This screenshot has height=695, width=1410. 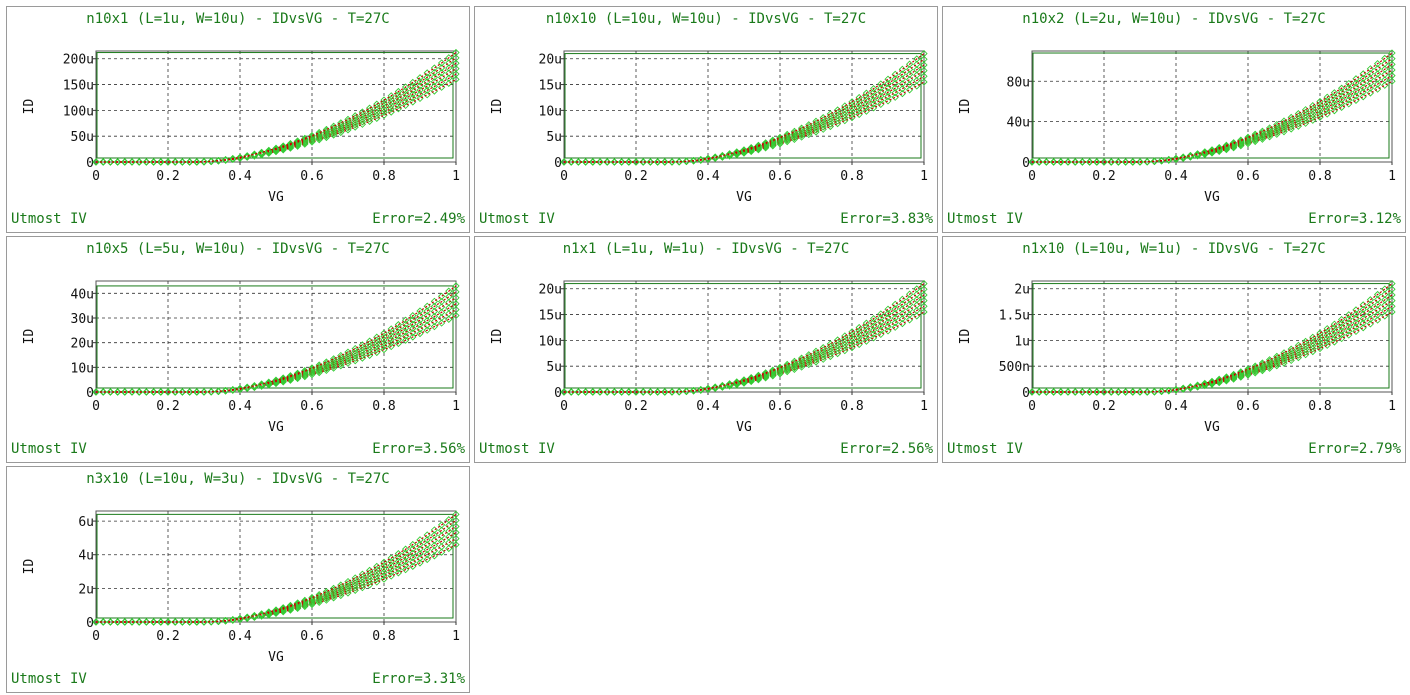 What do you see at coordinates (1014, 316) in the screenshot?
I see `y-tick-label: 1.5u` at bounding box center [1014, 316].